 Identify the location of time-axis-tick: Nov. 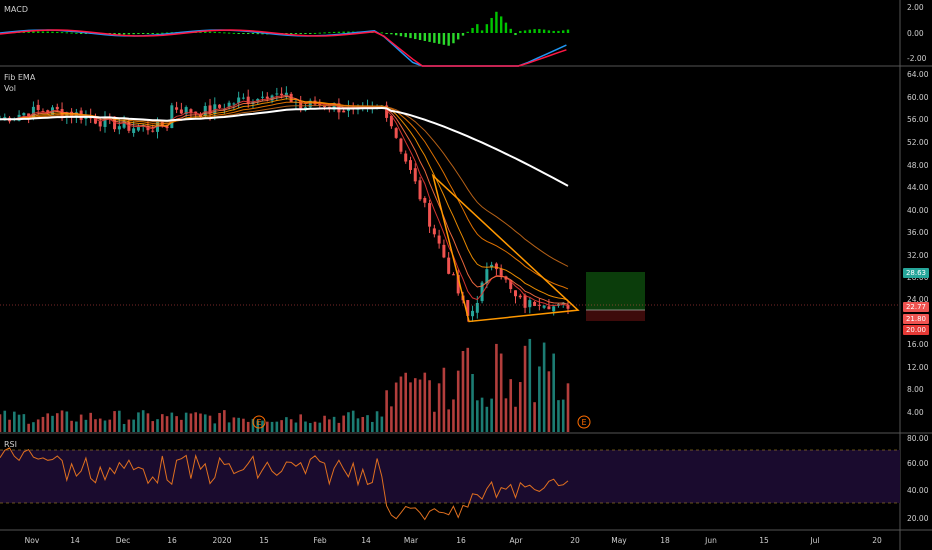
(32, 540).